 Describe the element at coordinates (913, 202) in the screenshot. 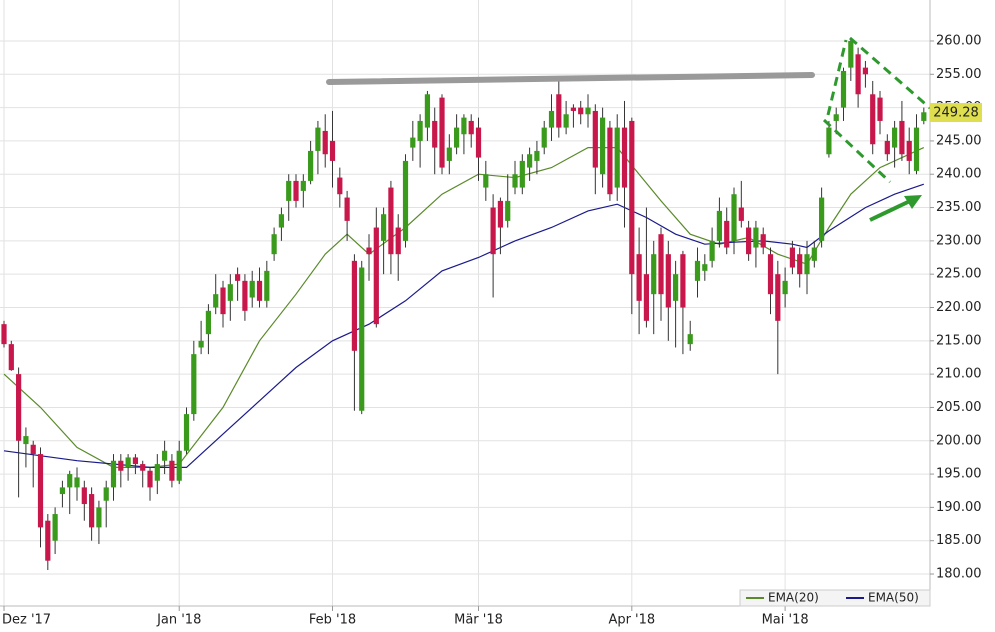

I see `trend-arrow-head` at that location.